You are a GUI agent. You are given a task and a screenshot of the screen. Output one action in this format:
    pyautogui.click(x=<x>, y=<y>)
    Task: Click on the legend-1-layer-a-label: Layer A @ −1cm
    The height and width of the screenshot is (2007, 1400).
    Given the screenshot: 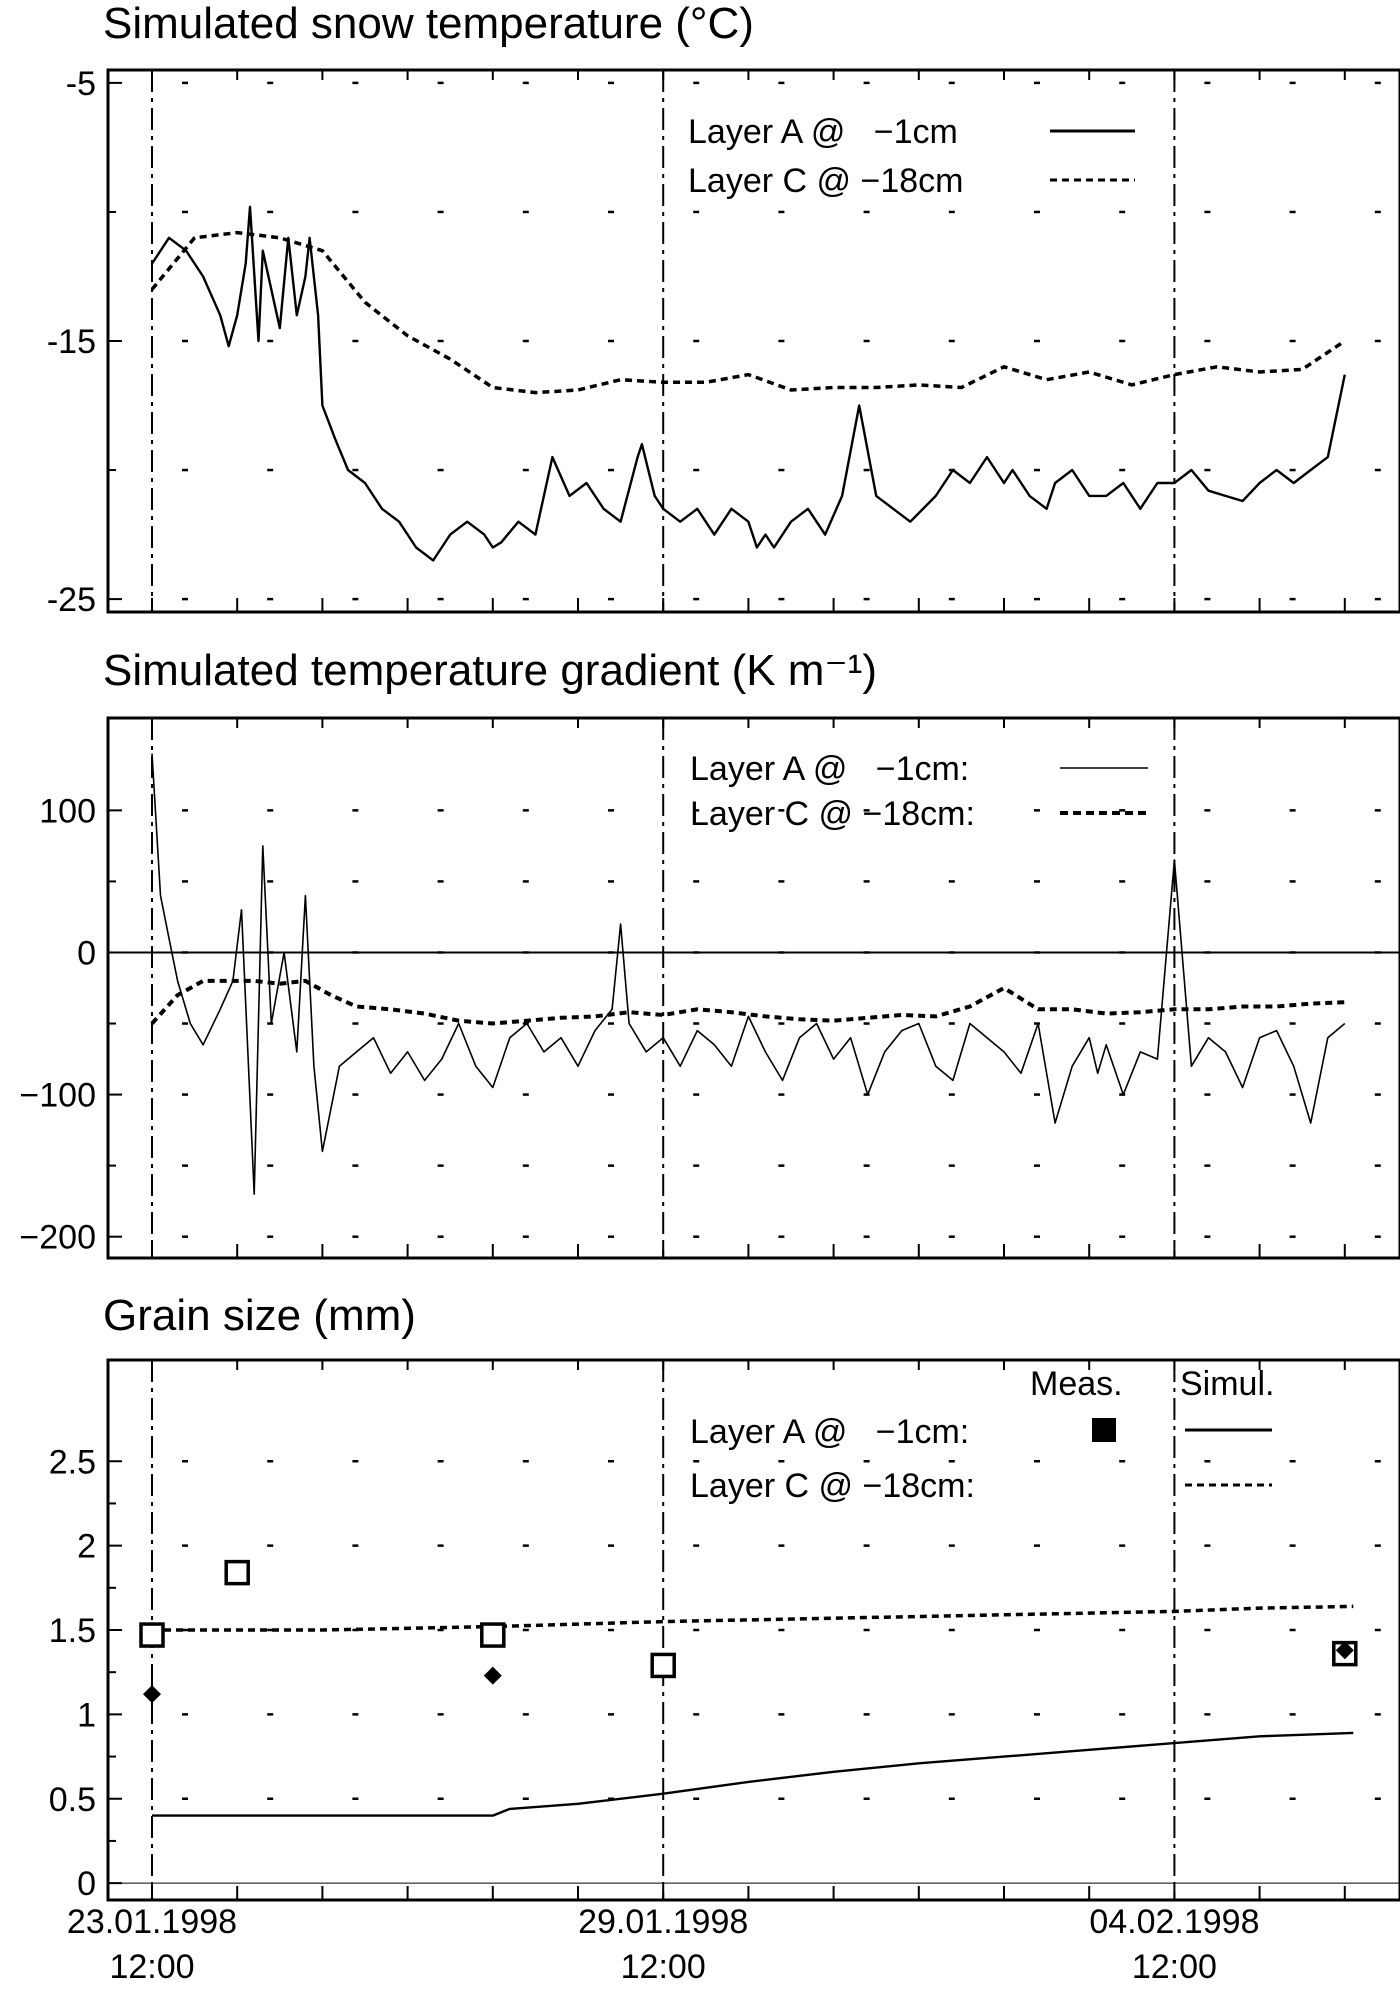 What is the action you would take?
    pyautogui.click(x=823, y=132)
    